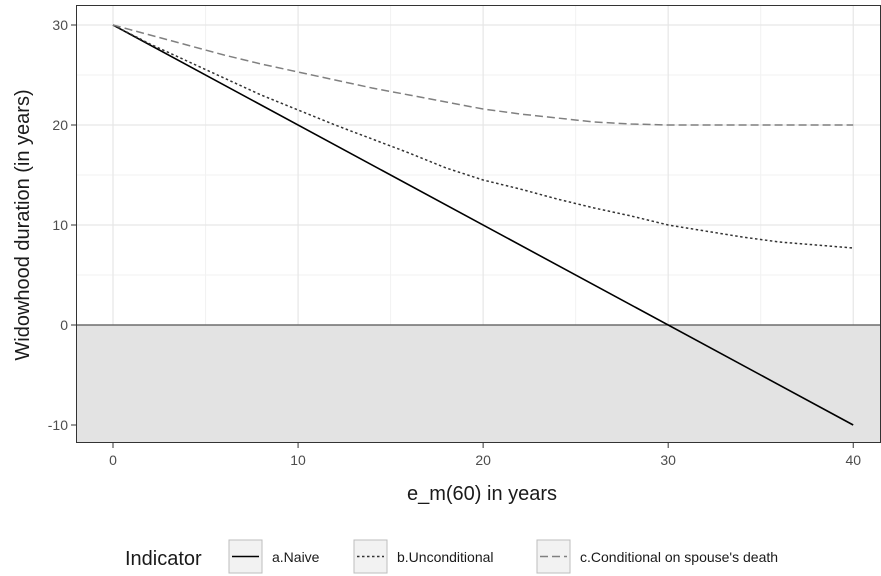 This screenshot has width=881, height=576. I want to click on legend-label-1: a.Naive, so click(296, 557).